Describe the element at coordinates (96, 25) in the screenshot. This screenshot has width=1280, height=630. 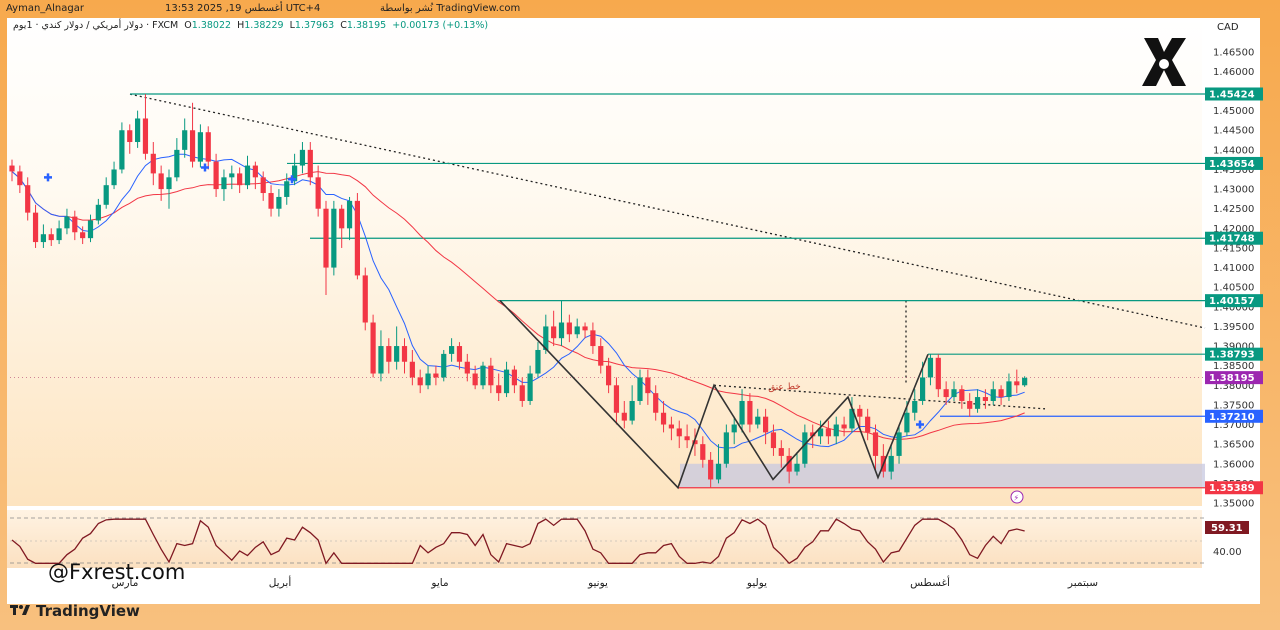
I see `symbol-label: دولار أمريكي / دولار كندي · 1يوم · FXCM` at that location.